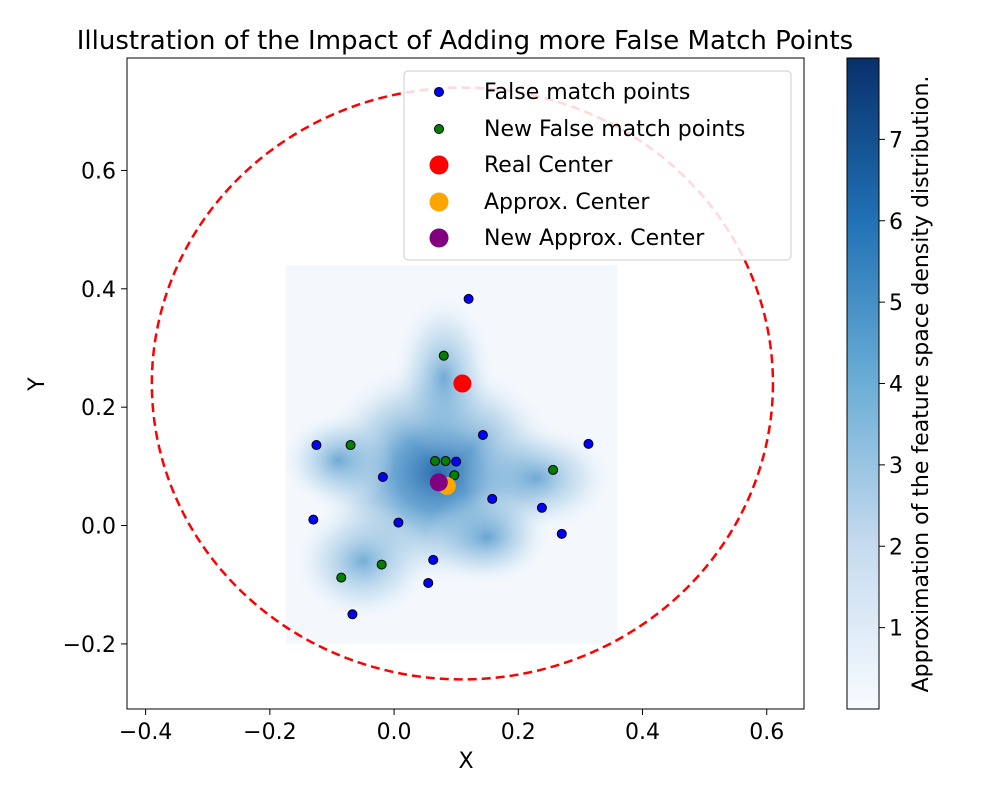 The height and width of the screenshot is (800, 1000). Describe the element at coordinates (439, 92) in the screenshot. I see `legend-marker-false-match` at that location.